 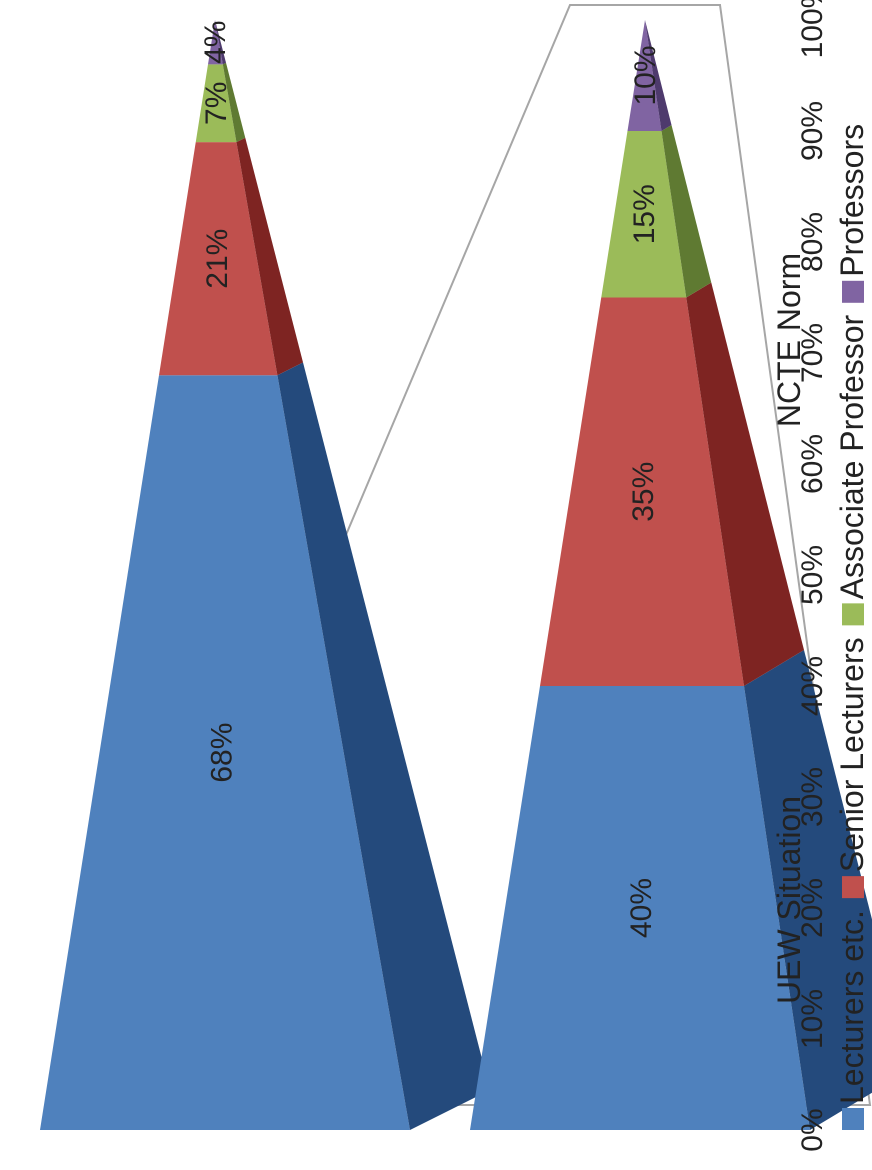 What do you see at coordinates (789, 900) in the screenshot?
I see `category-label-uew: UEW Situation` at bounding box center [789, 900].